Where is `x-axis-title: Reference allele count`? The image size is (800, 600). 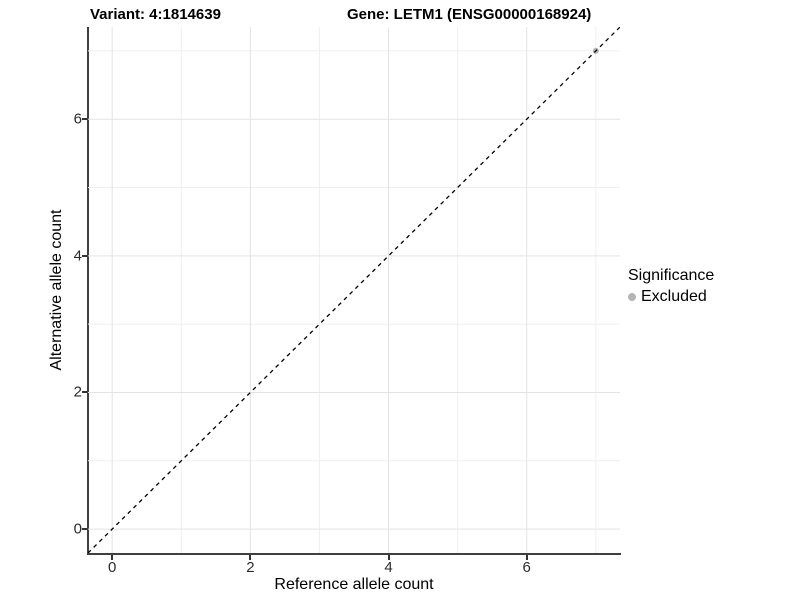 x-axis-title: Reference allele count is located at coordinates (354, 584).